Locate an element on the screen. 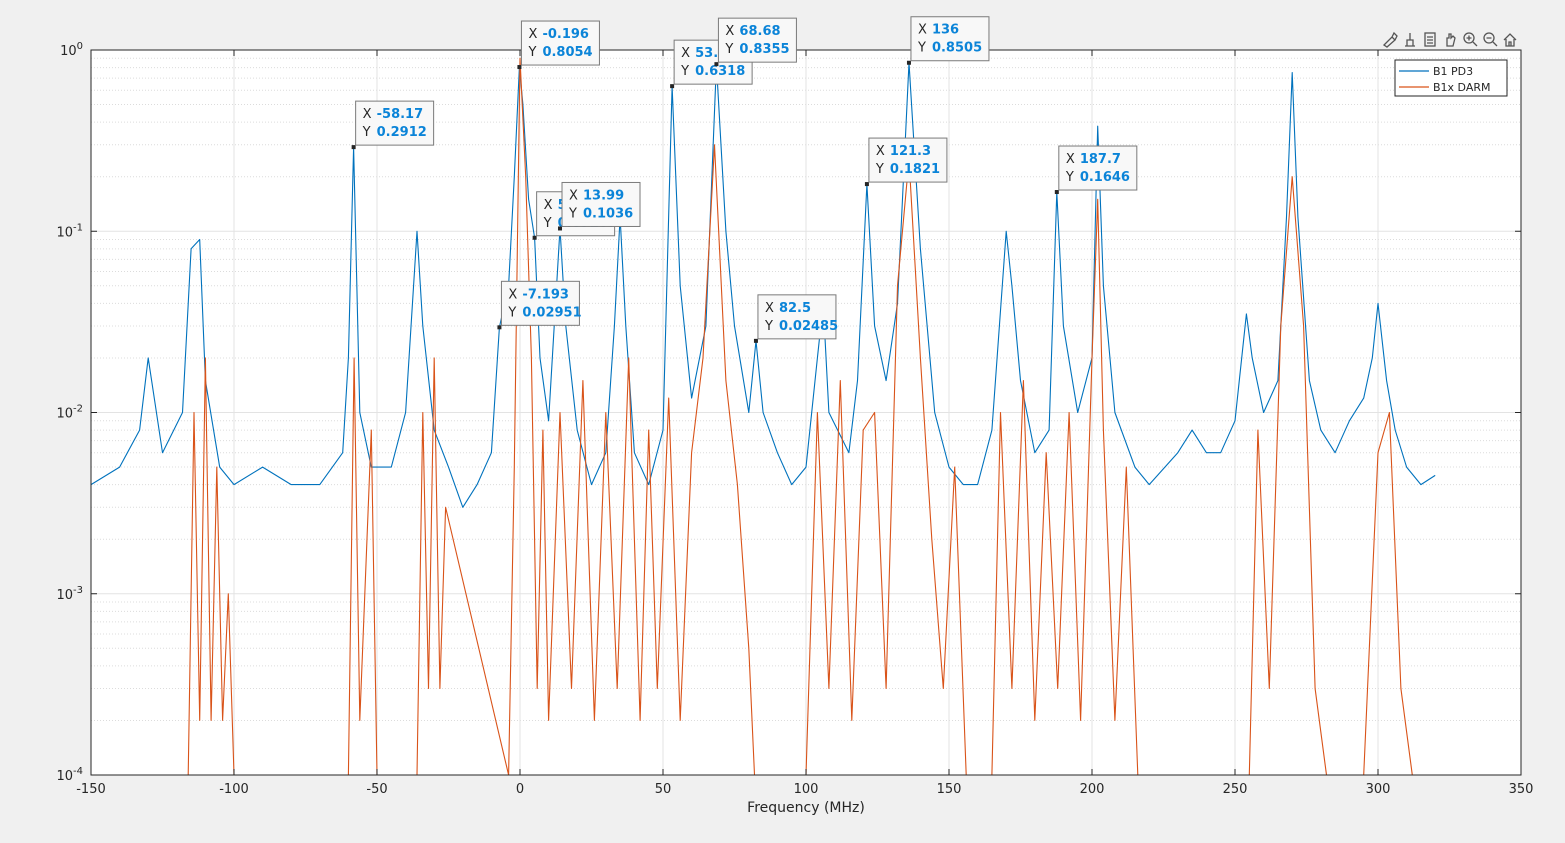 The image size is (1565, 843). x-tick-label: 50 is located at coordinates (663, 789).